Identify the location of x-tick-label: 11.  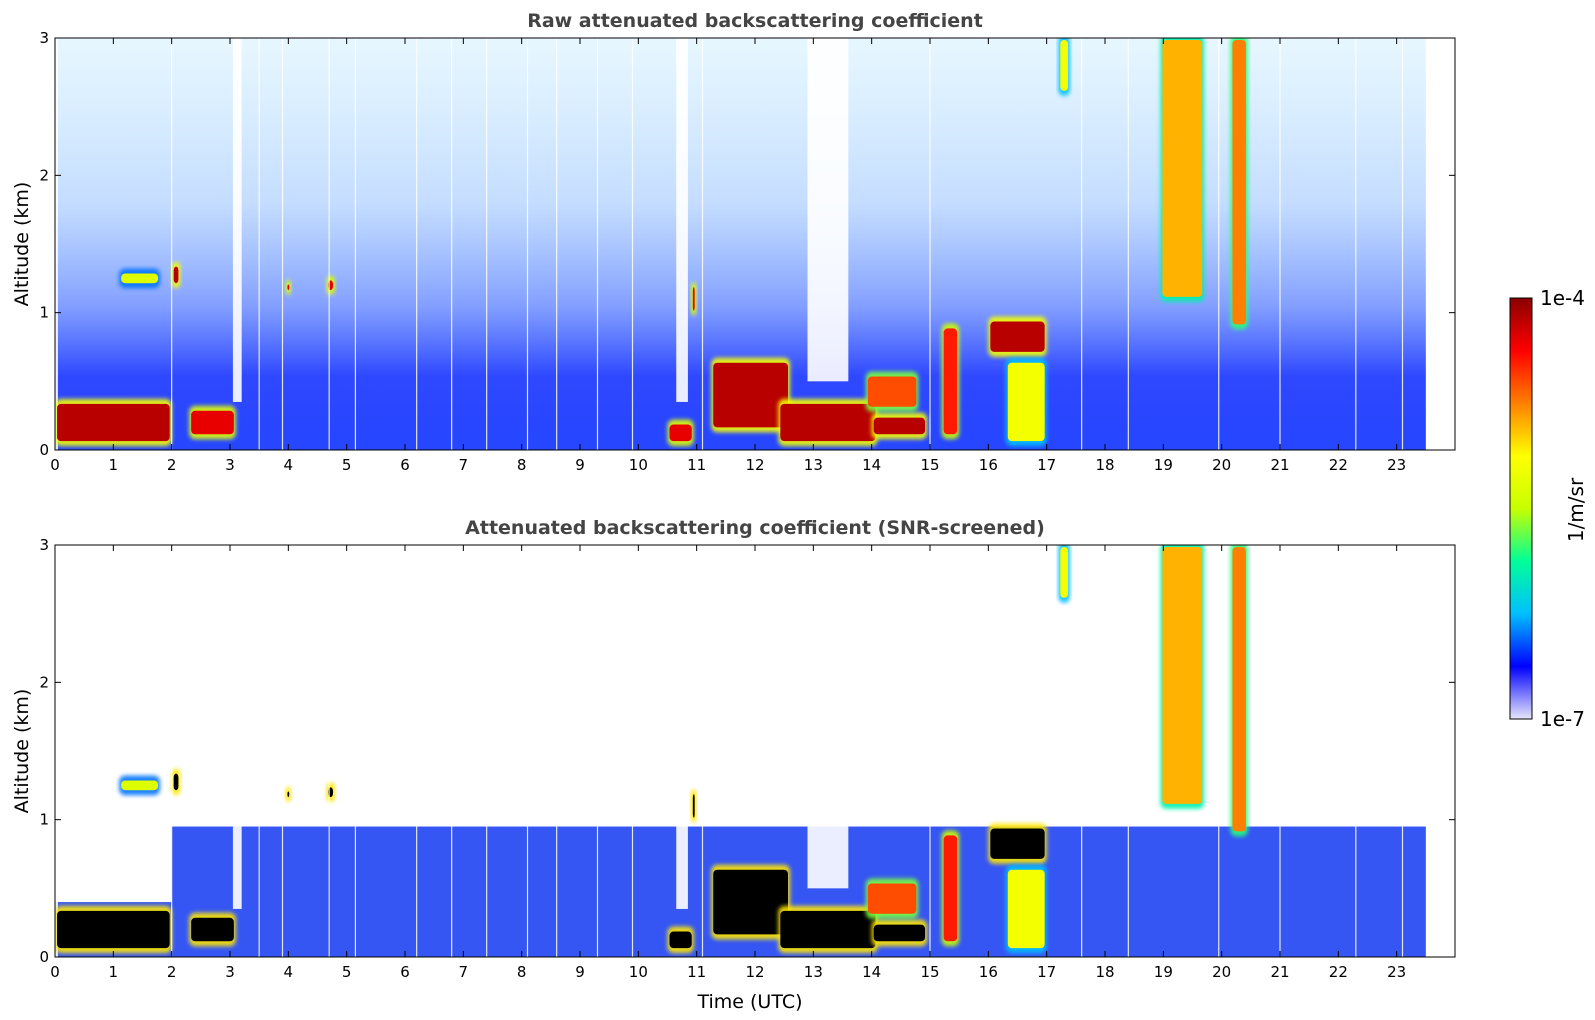
(696, 465).